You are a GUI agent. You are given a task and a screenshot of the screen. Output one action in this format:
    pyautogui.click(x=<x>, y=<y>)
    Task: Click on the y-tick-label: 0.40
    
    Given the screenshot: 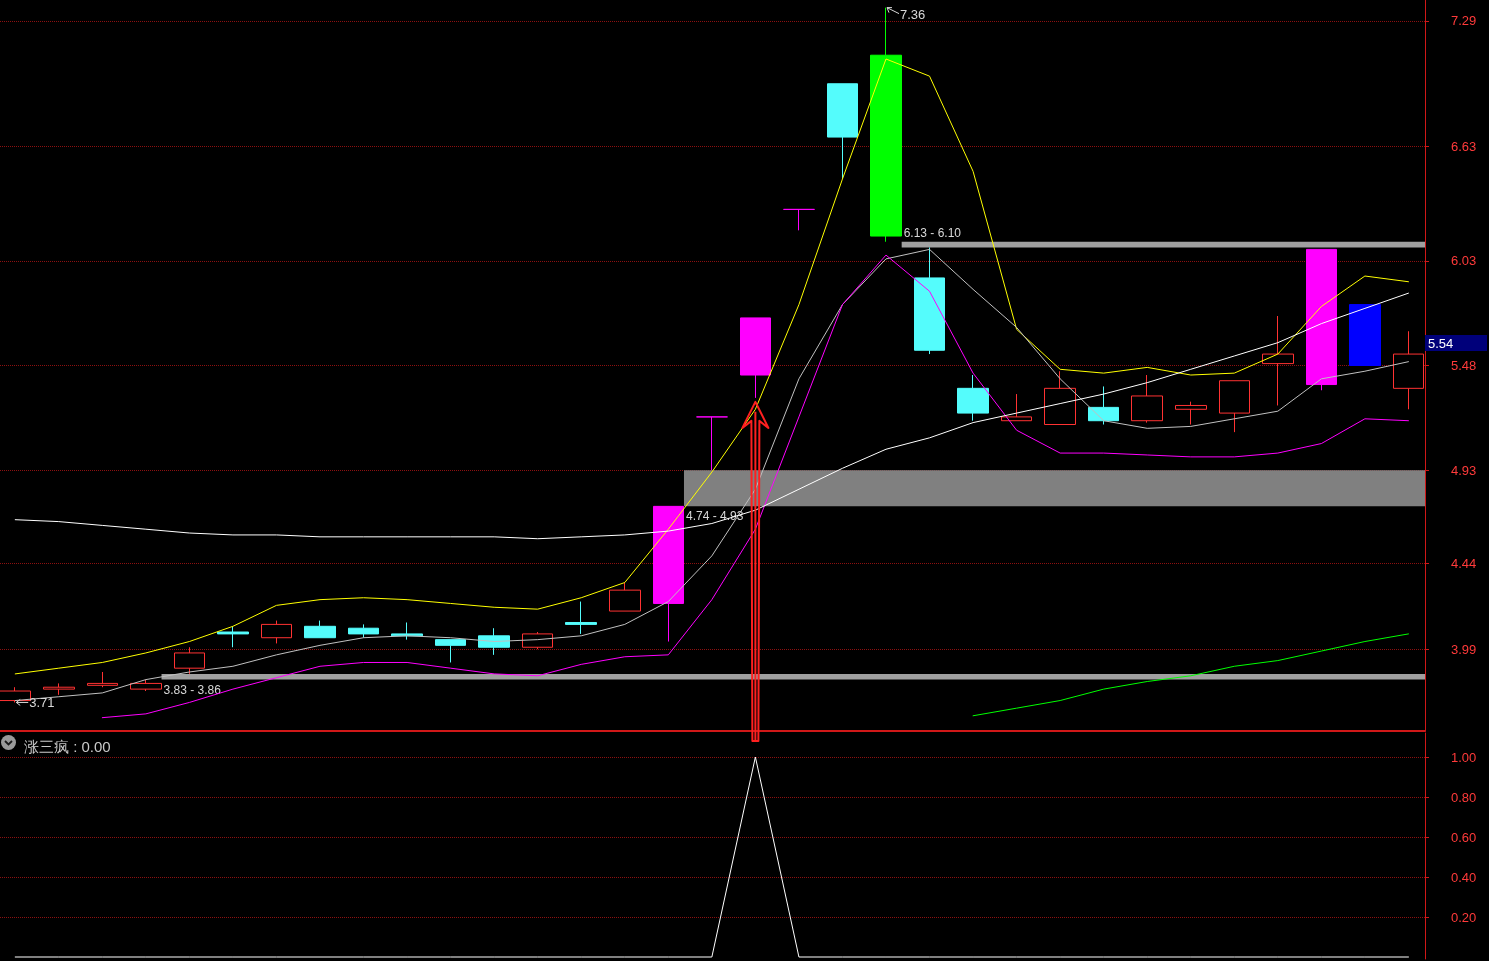 What is the action you would take?
    pyautogui.click(x=1464, y=877)
    